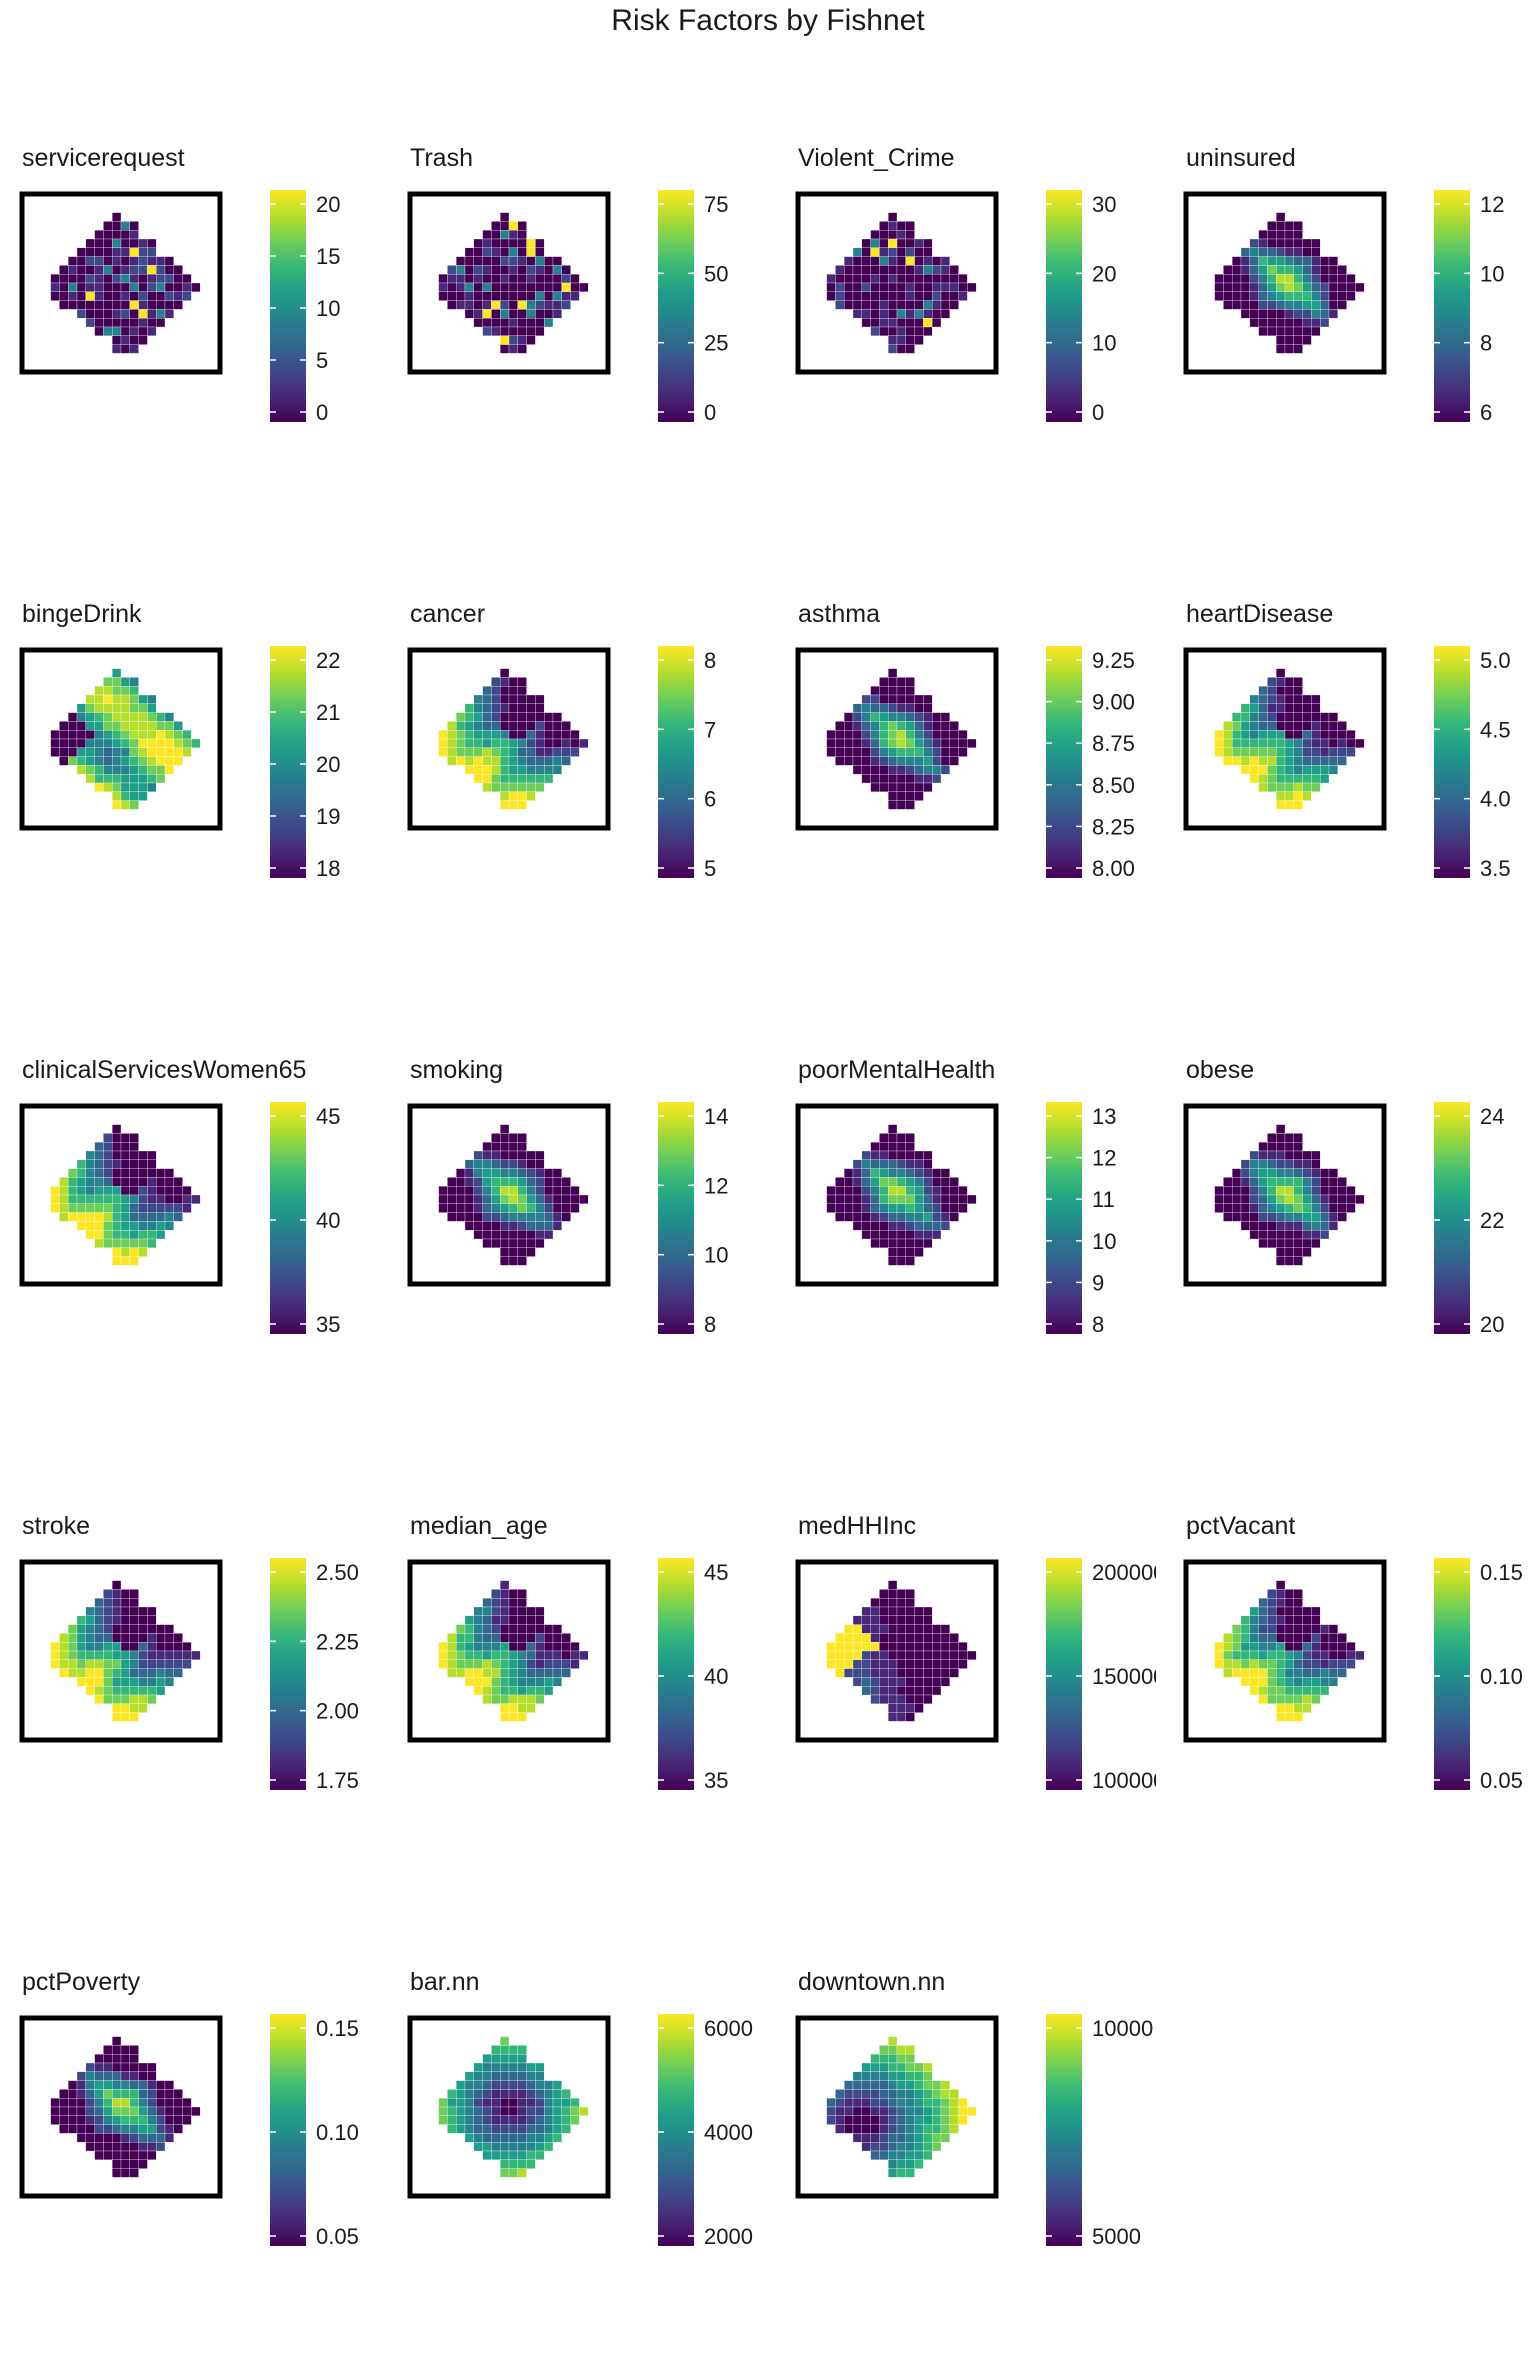  Describe the element at coordinates (328, 308) in the screenshot. I see `colorbar-tick-label: 10` at that location.